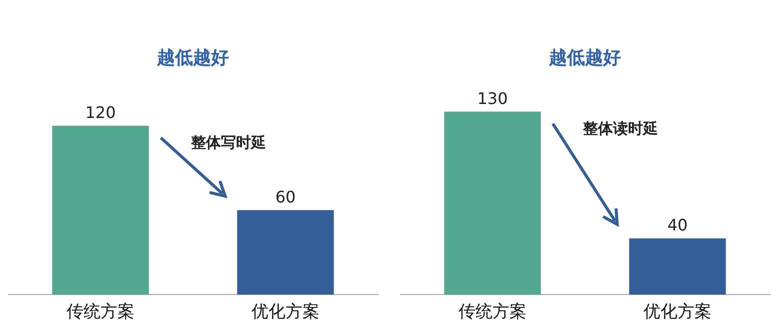 Image resolution: width=783 pixels, height=335 pixels. What do you see at coordinates (677, 224) in the screenshot?
I see `data-label: 40` at bounding box center [677, 224].